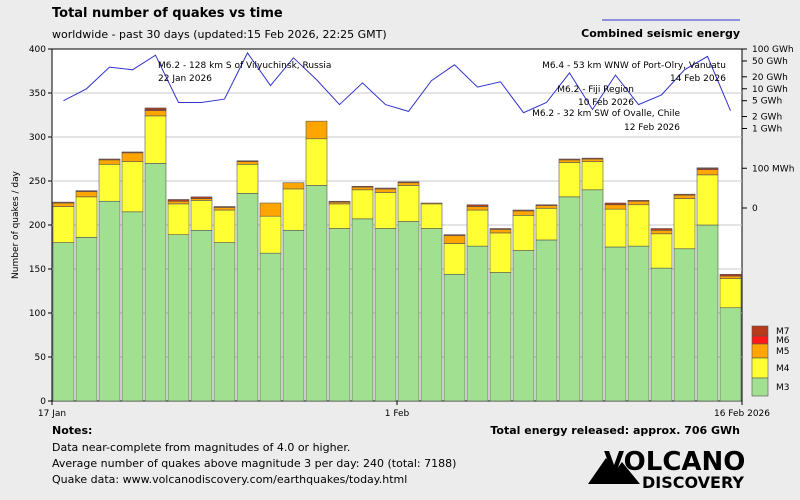 This screenshot has width=800, height=500. Describe the element at coordinates (783, 369) in the screenshot. I see `legend-label-m4: M4` at that location.